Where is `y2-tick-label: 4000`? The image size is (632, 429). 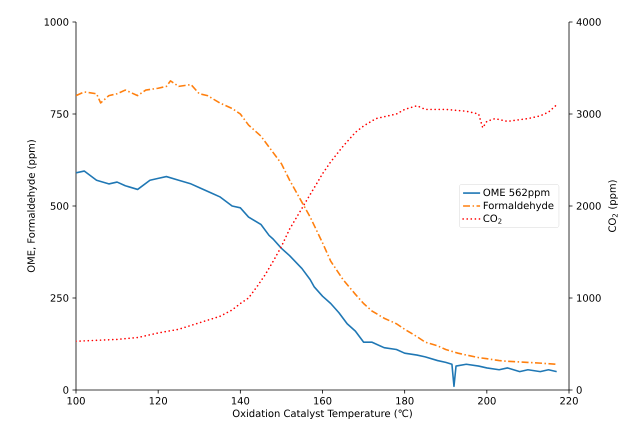
y2-tick-label: 4000 is located at coordinates (588, 22).